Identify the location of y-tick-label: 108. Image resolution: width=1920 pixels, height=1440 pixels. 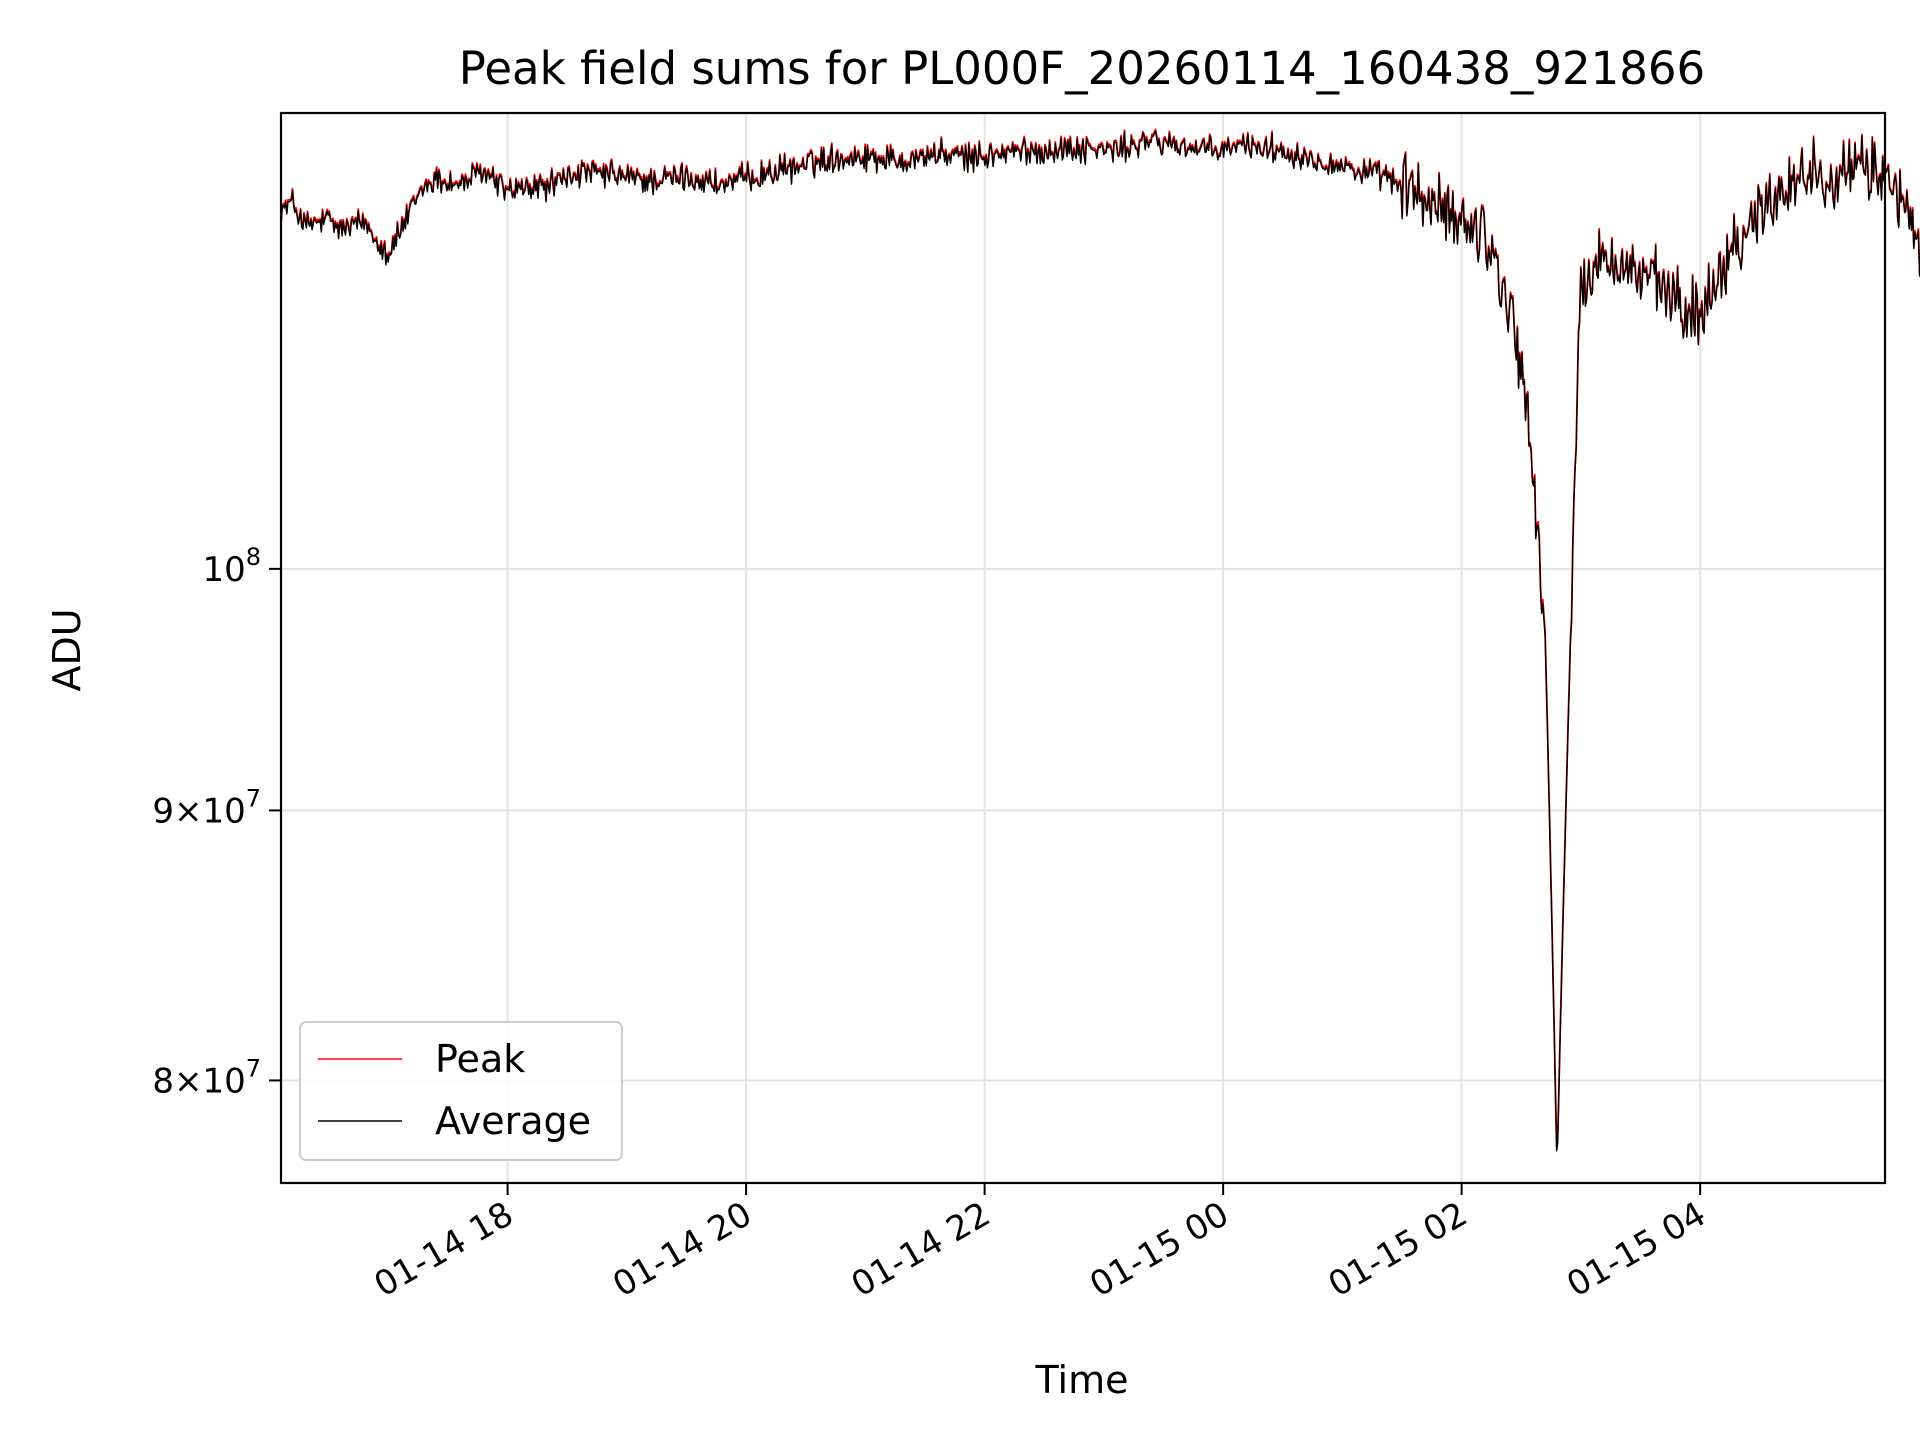
(231, 566).